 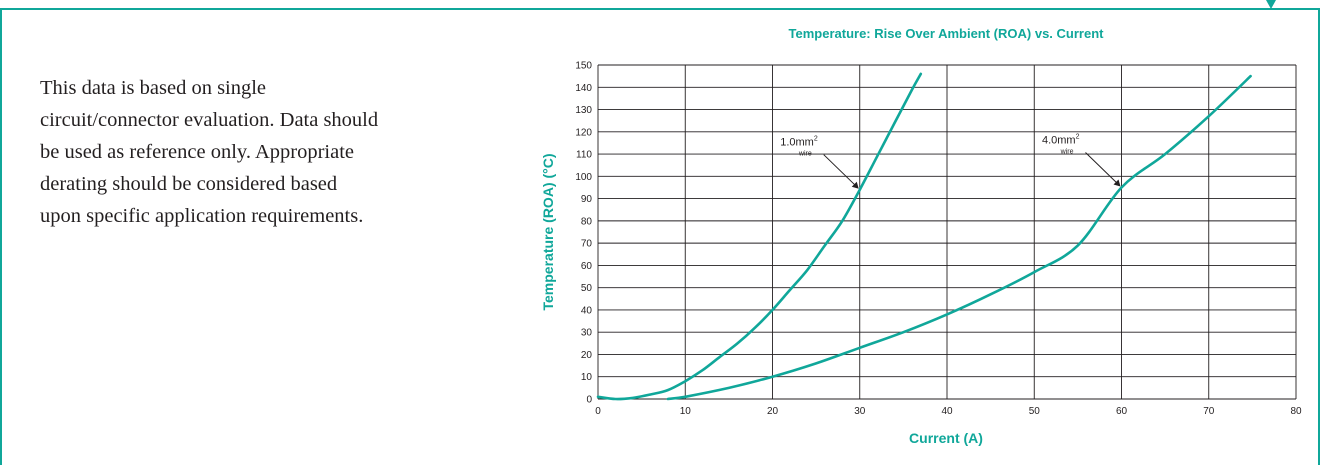 What do you see at coordinates (598, 411) in the screenshot?
I see `x-tick-label: 0` at bounding box center [598, 411].